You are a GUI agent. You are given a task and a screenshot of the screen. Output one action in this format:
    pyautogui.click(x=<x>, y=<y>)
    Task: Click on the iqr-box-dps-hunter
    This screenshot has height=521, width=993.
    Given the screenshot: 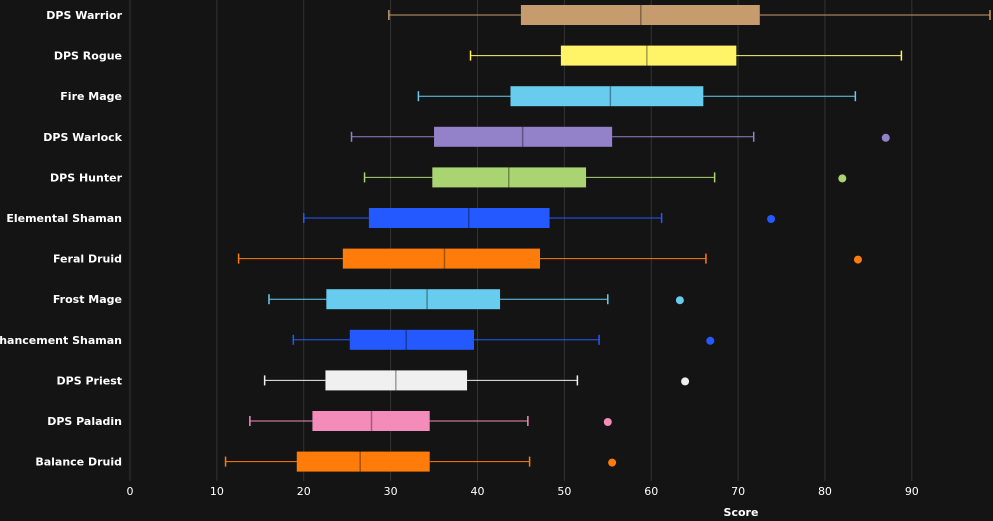 What is the action you would take?
    pyautogui.click(x=509, y=177)
    